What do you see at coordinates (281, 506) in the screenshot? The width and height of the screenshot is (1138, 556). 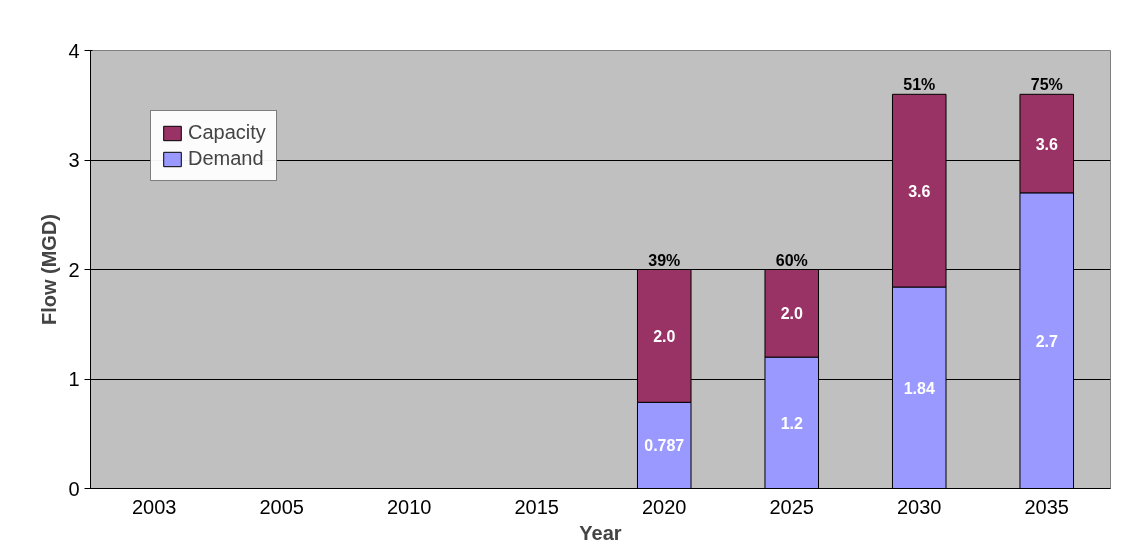 I see `x-tick-label: 2005` at bounding box center [281, 506].